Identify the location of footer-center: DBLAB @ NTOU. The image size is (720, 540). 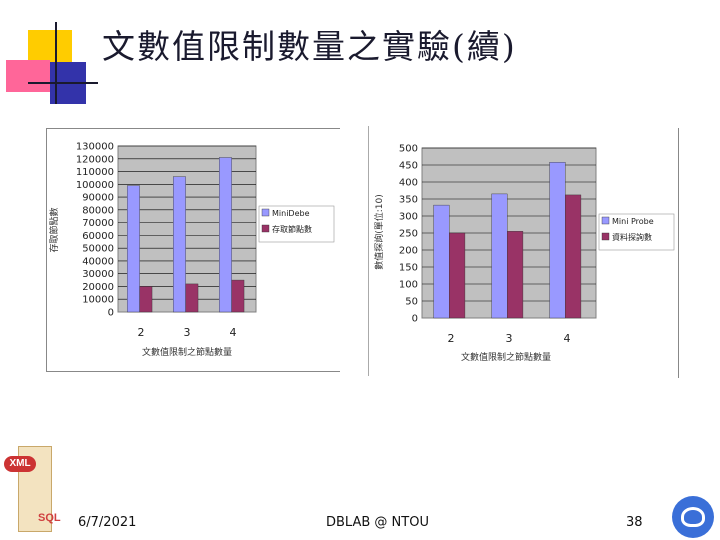
(377, 522).